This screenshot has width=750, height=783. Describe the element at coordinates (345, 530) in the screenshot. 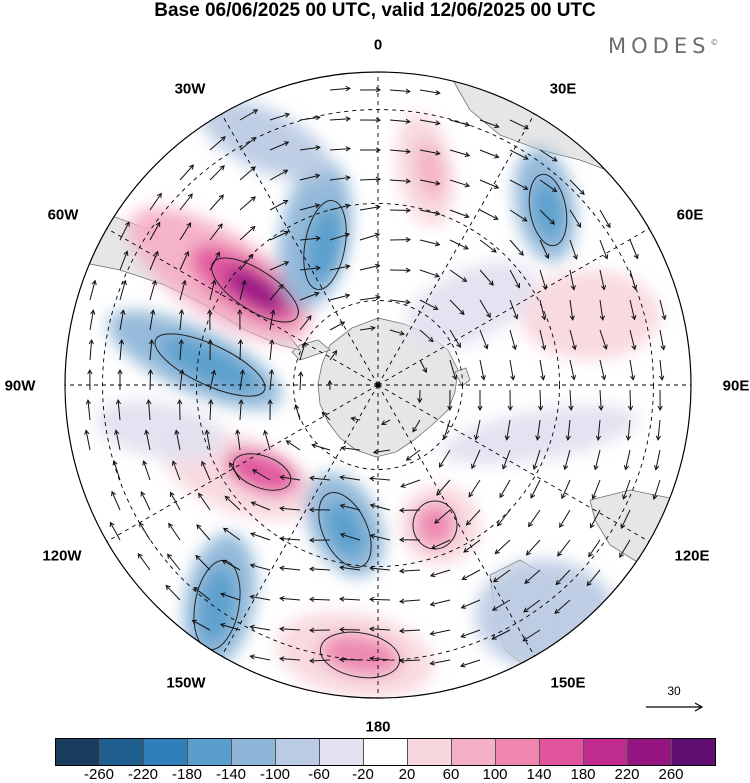

I see `contour-line` at that location.